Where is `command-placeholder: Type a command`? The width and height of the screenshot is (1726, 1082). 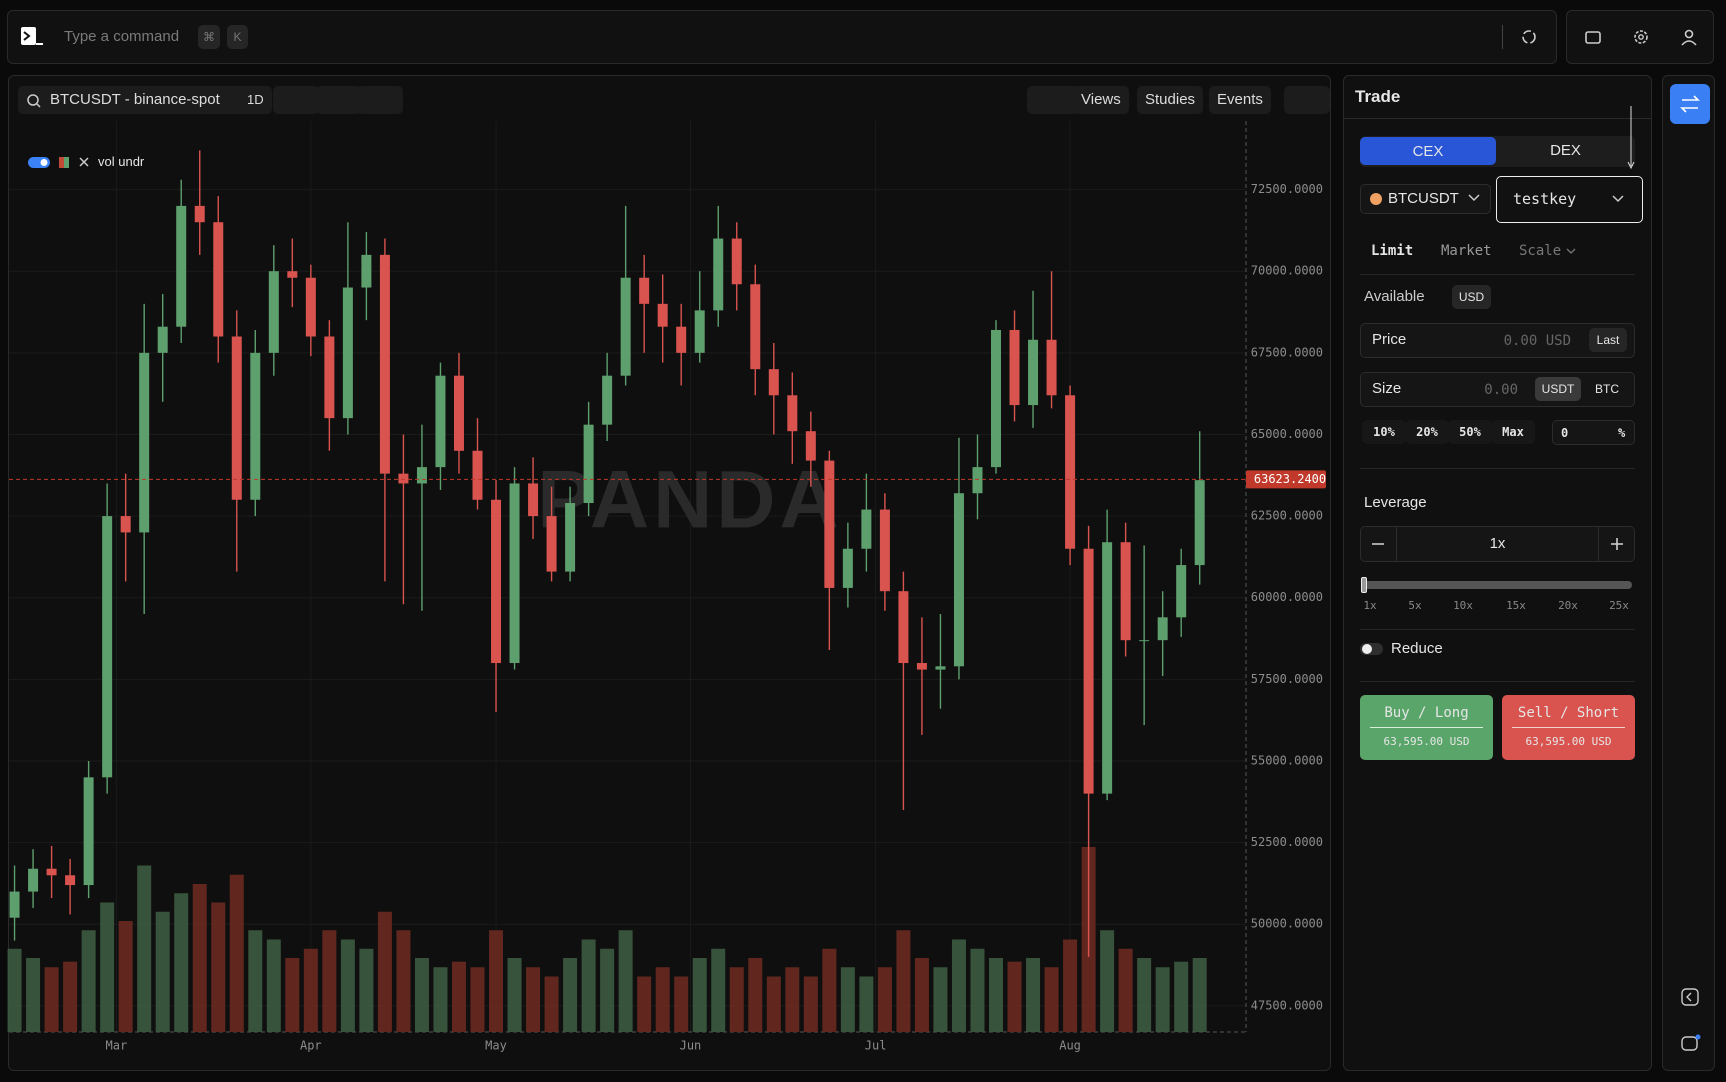
command-placeholder: Type a command is located at coordinates (122, 36).